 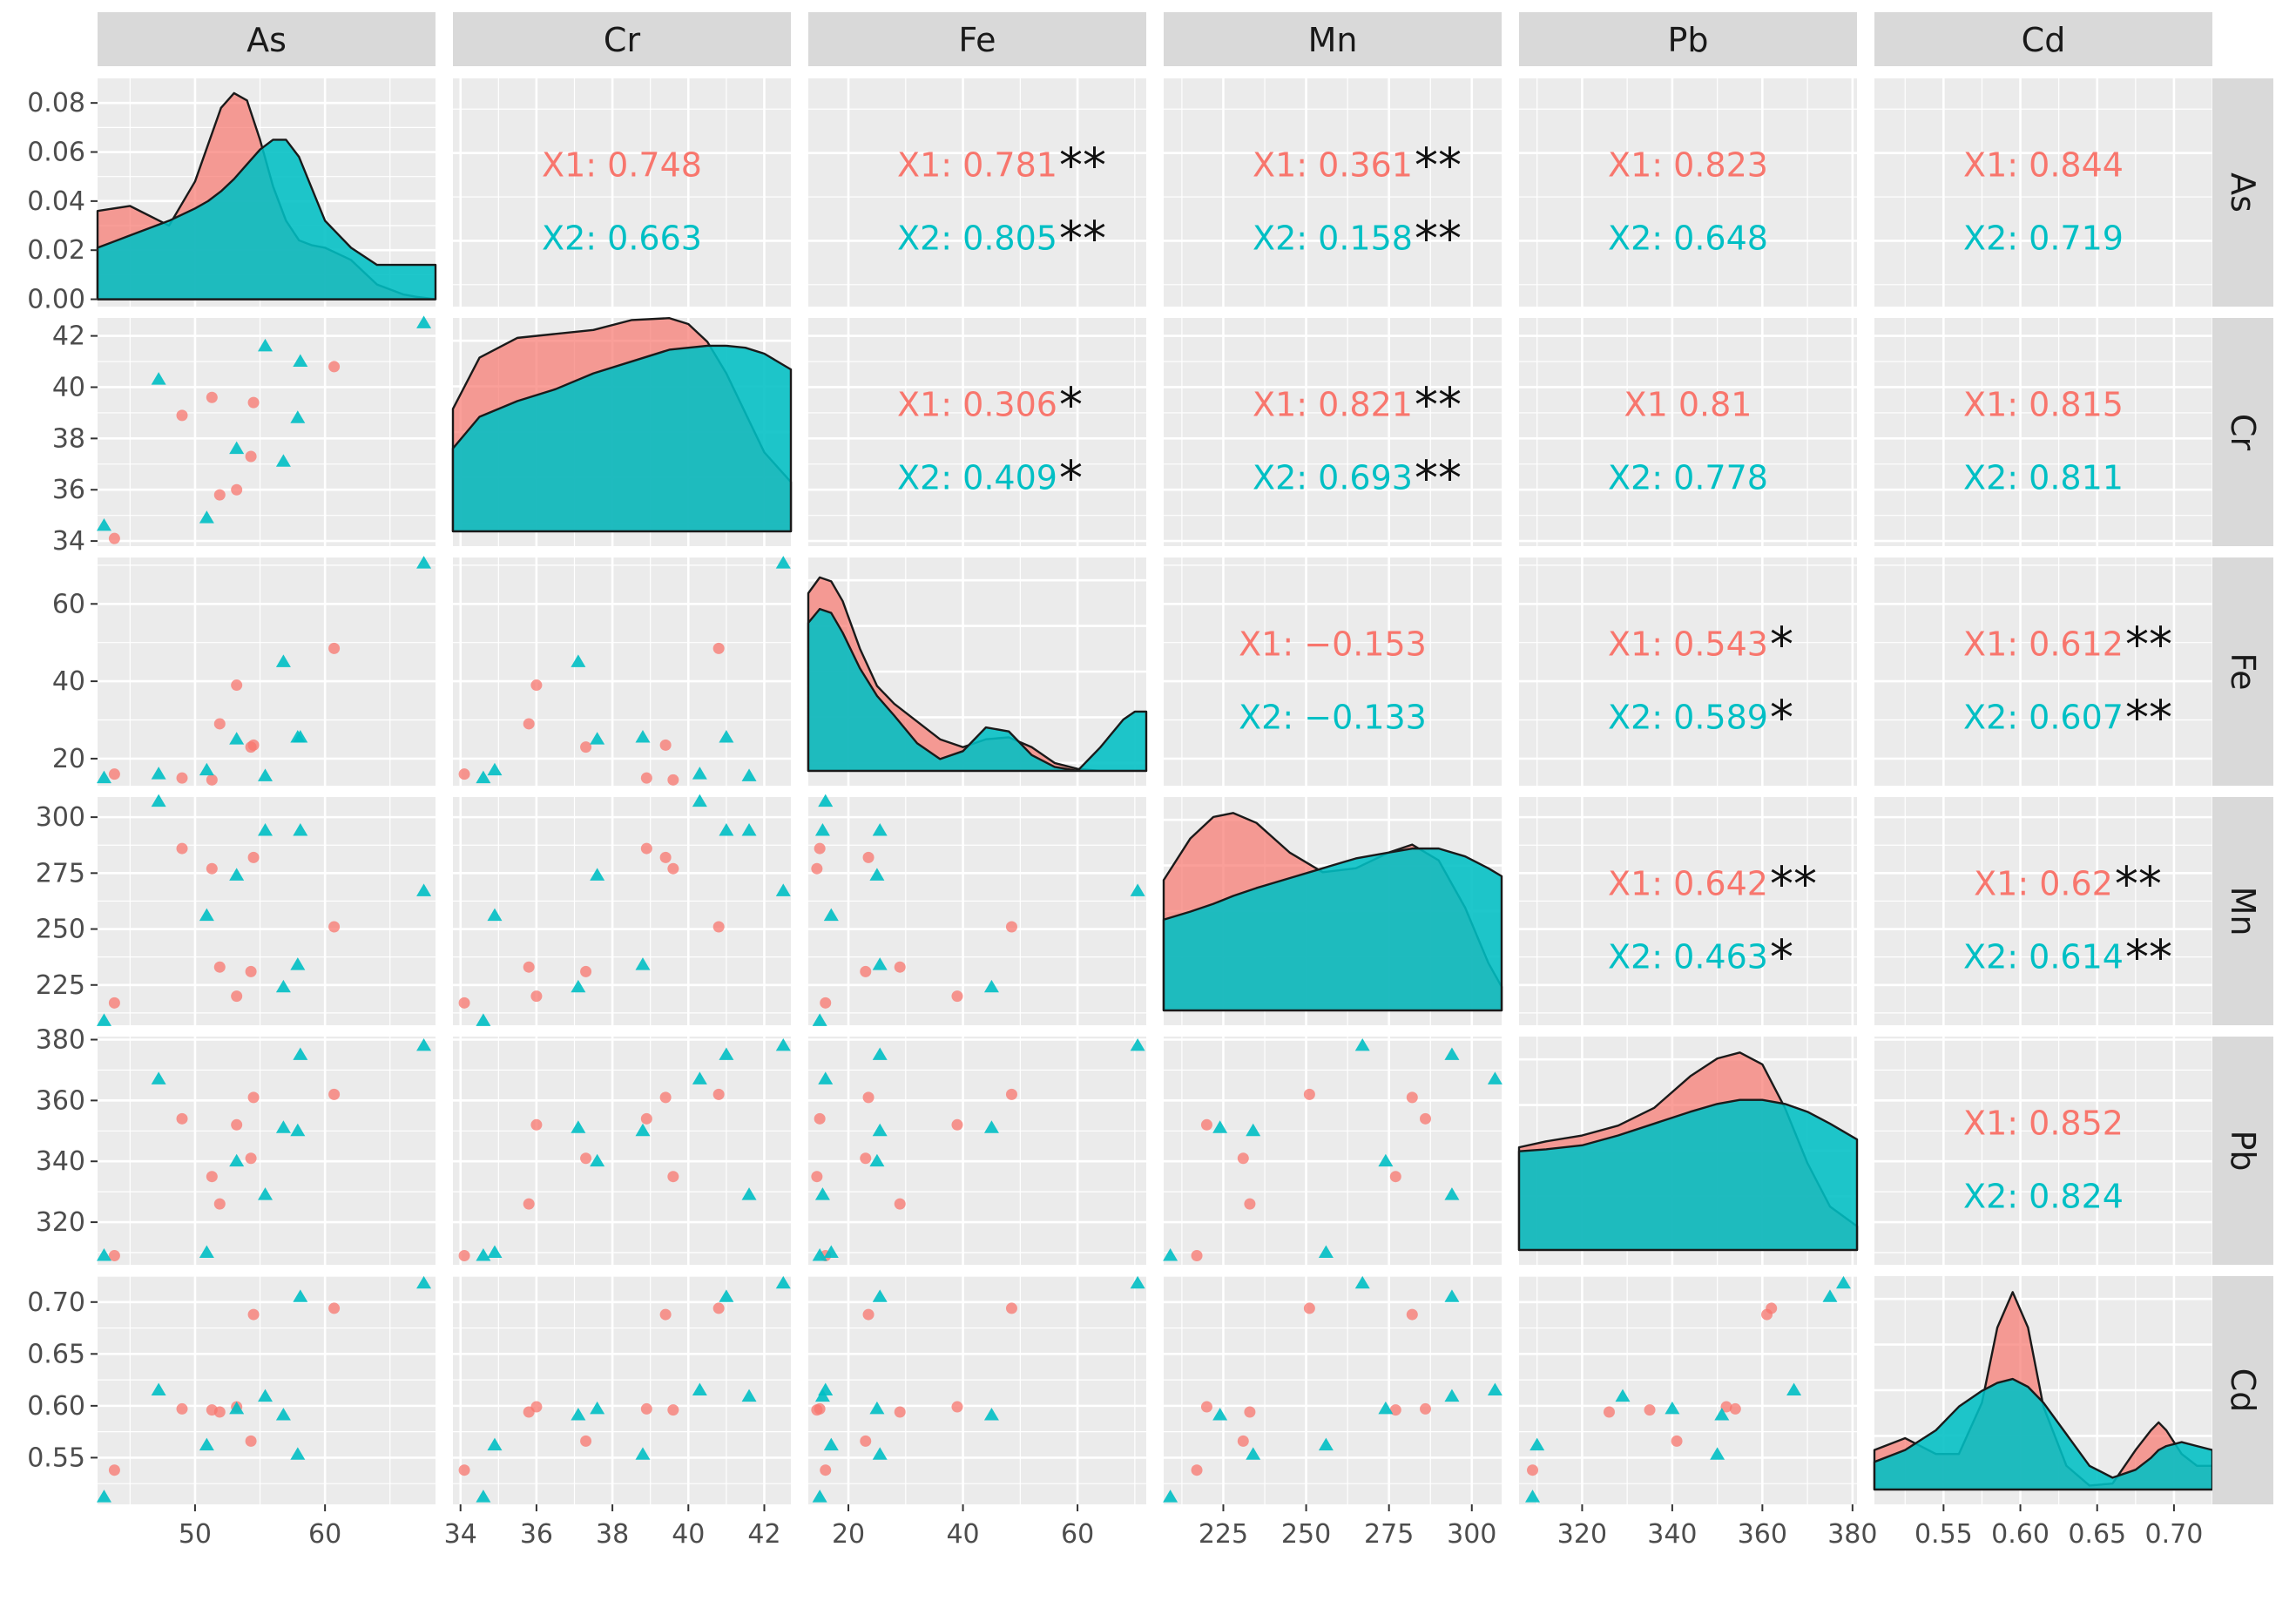 What do you see at coordinates (977, 478) in the screenshot?
I see `correlation-x2: X2: 0.409` at bounding box center [977, 478].